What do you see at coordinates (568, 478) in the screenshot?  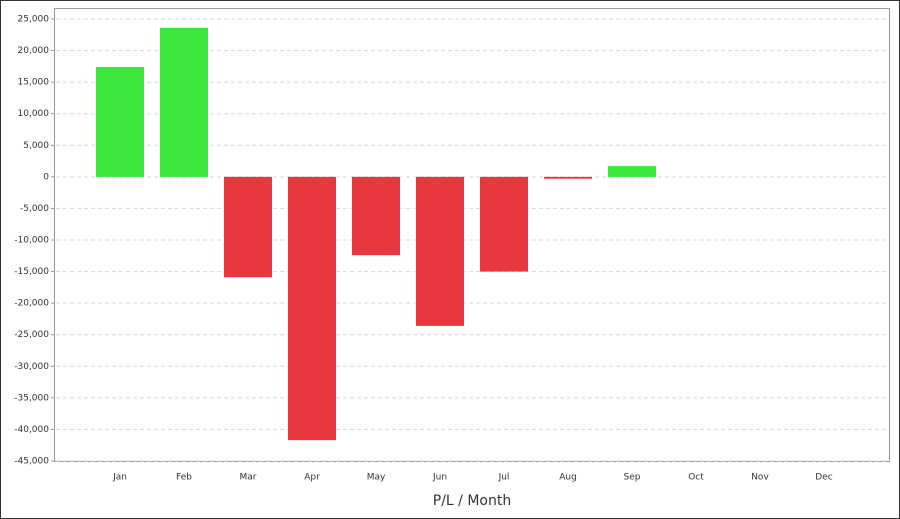 I see `x-tick-label: Aug` at bounding box center [568, 478].